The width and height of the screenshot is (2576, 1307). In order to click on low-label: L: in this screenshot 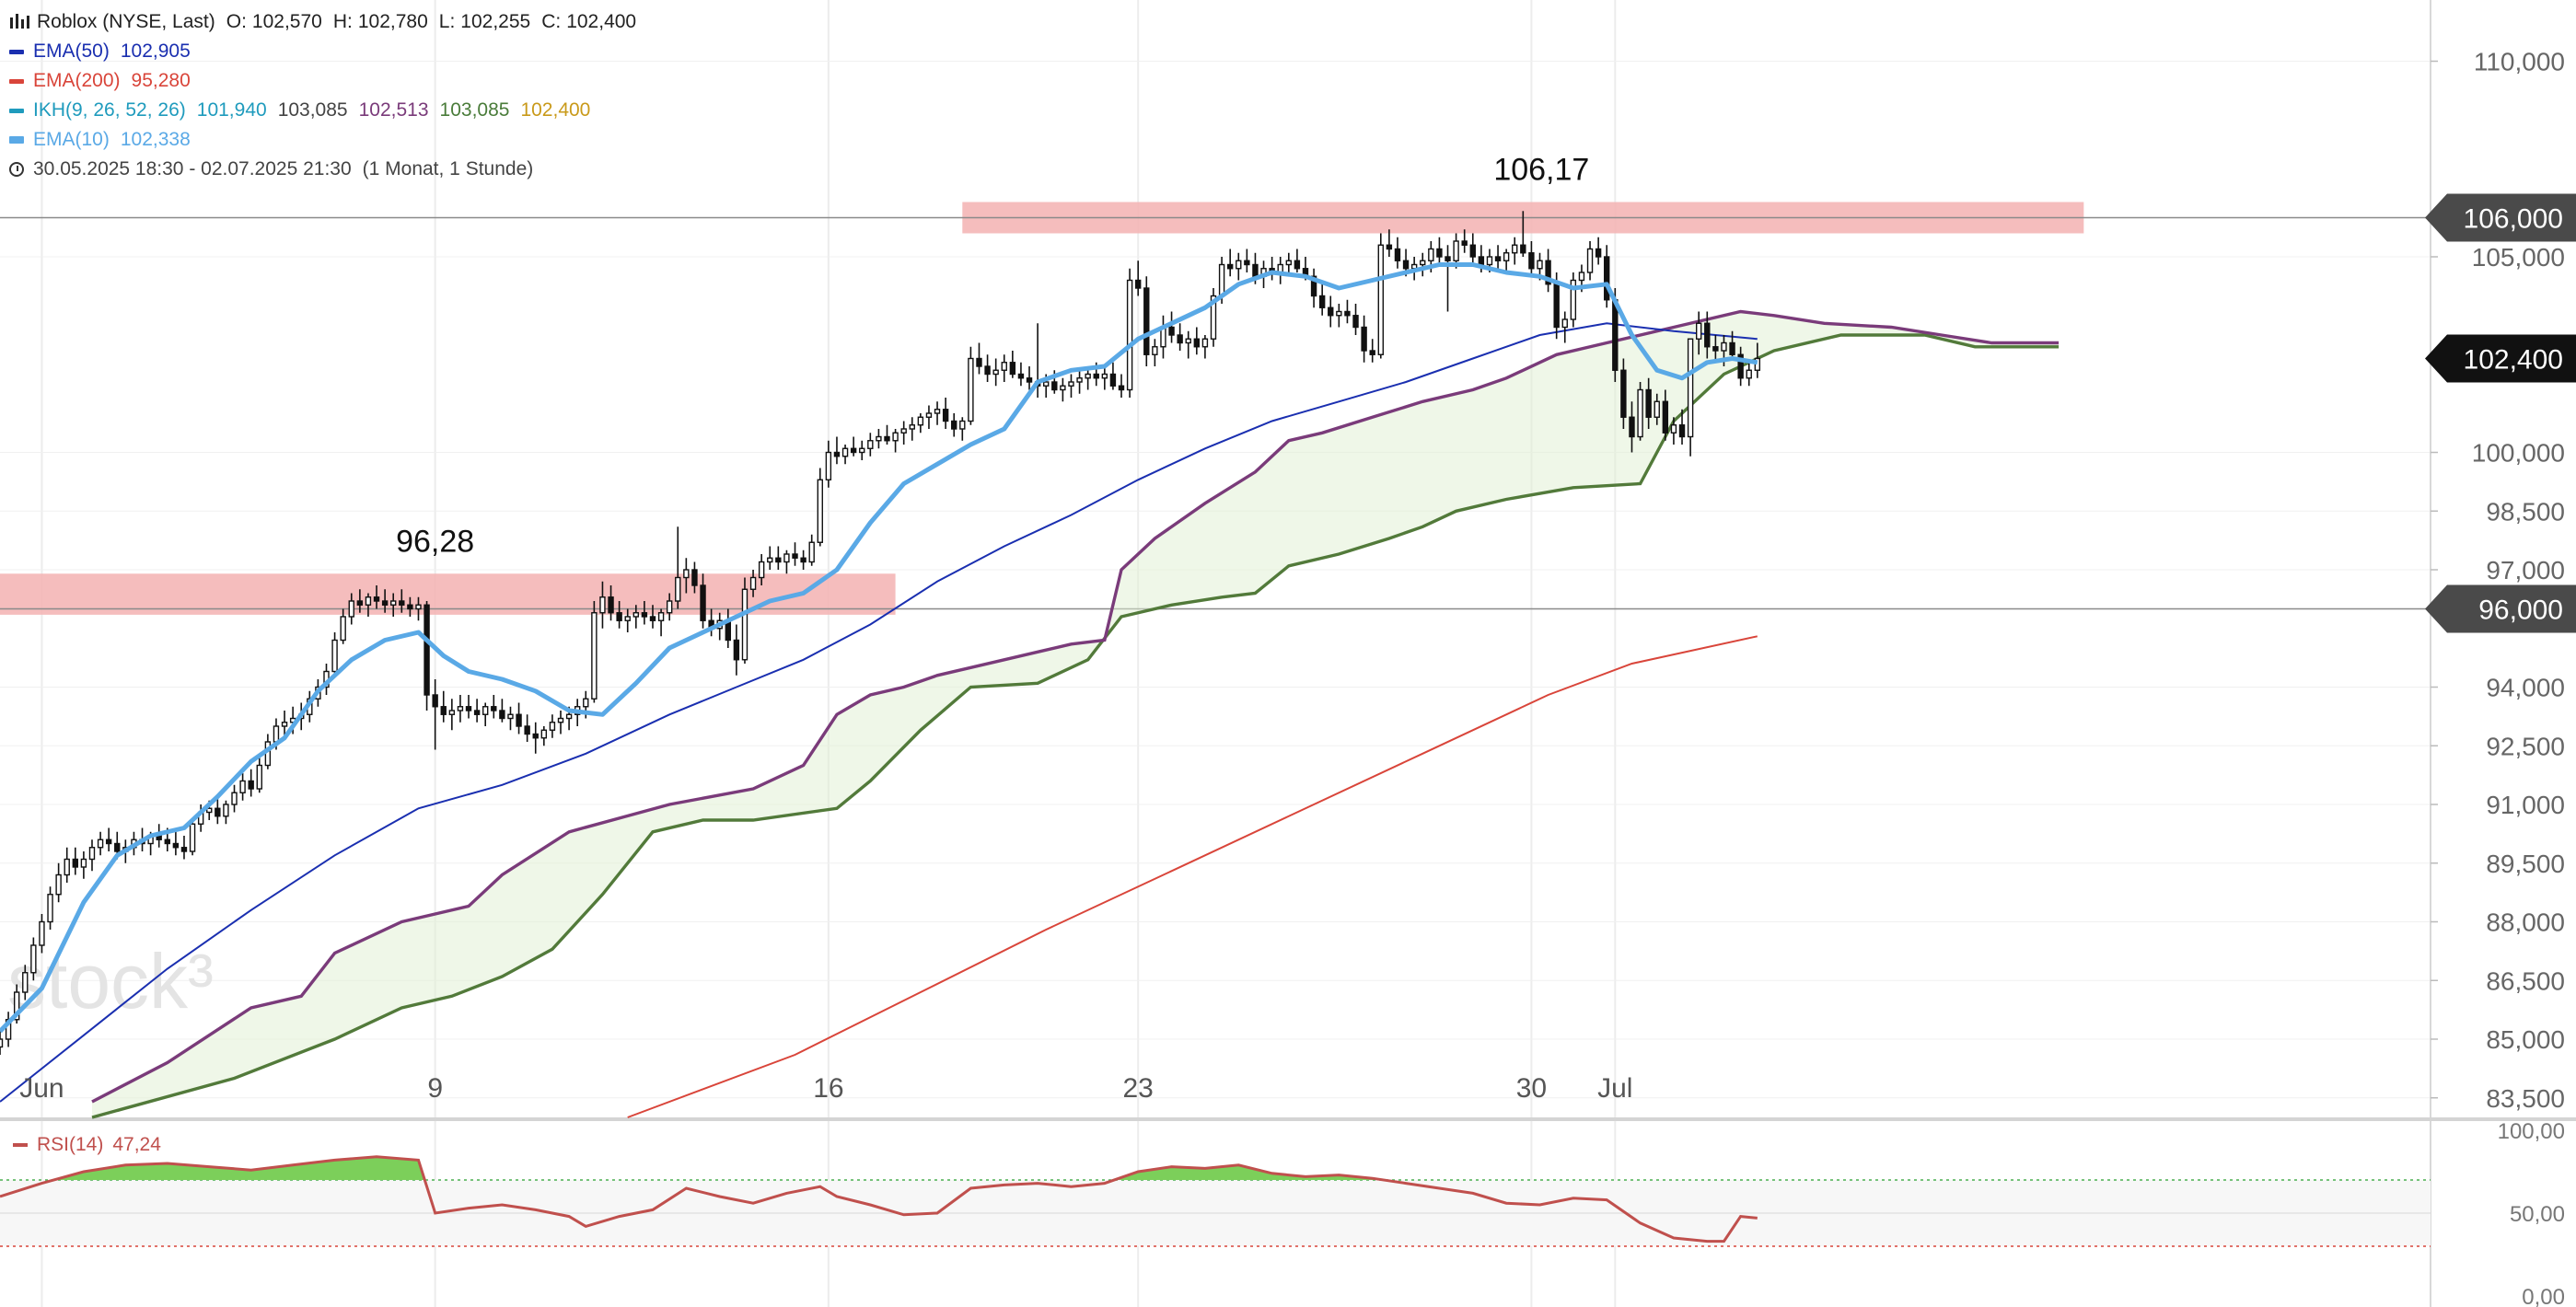, I will do `click(447, 21)`.